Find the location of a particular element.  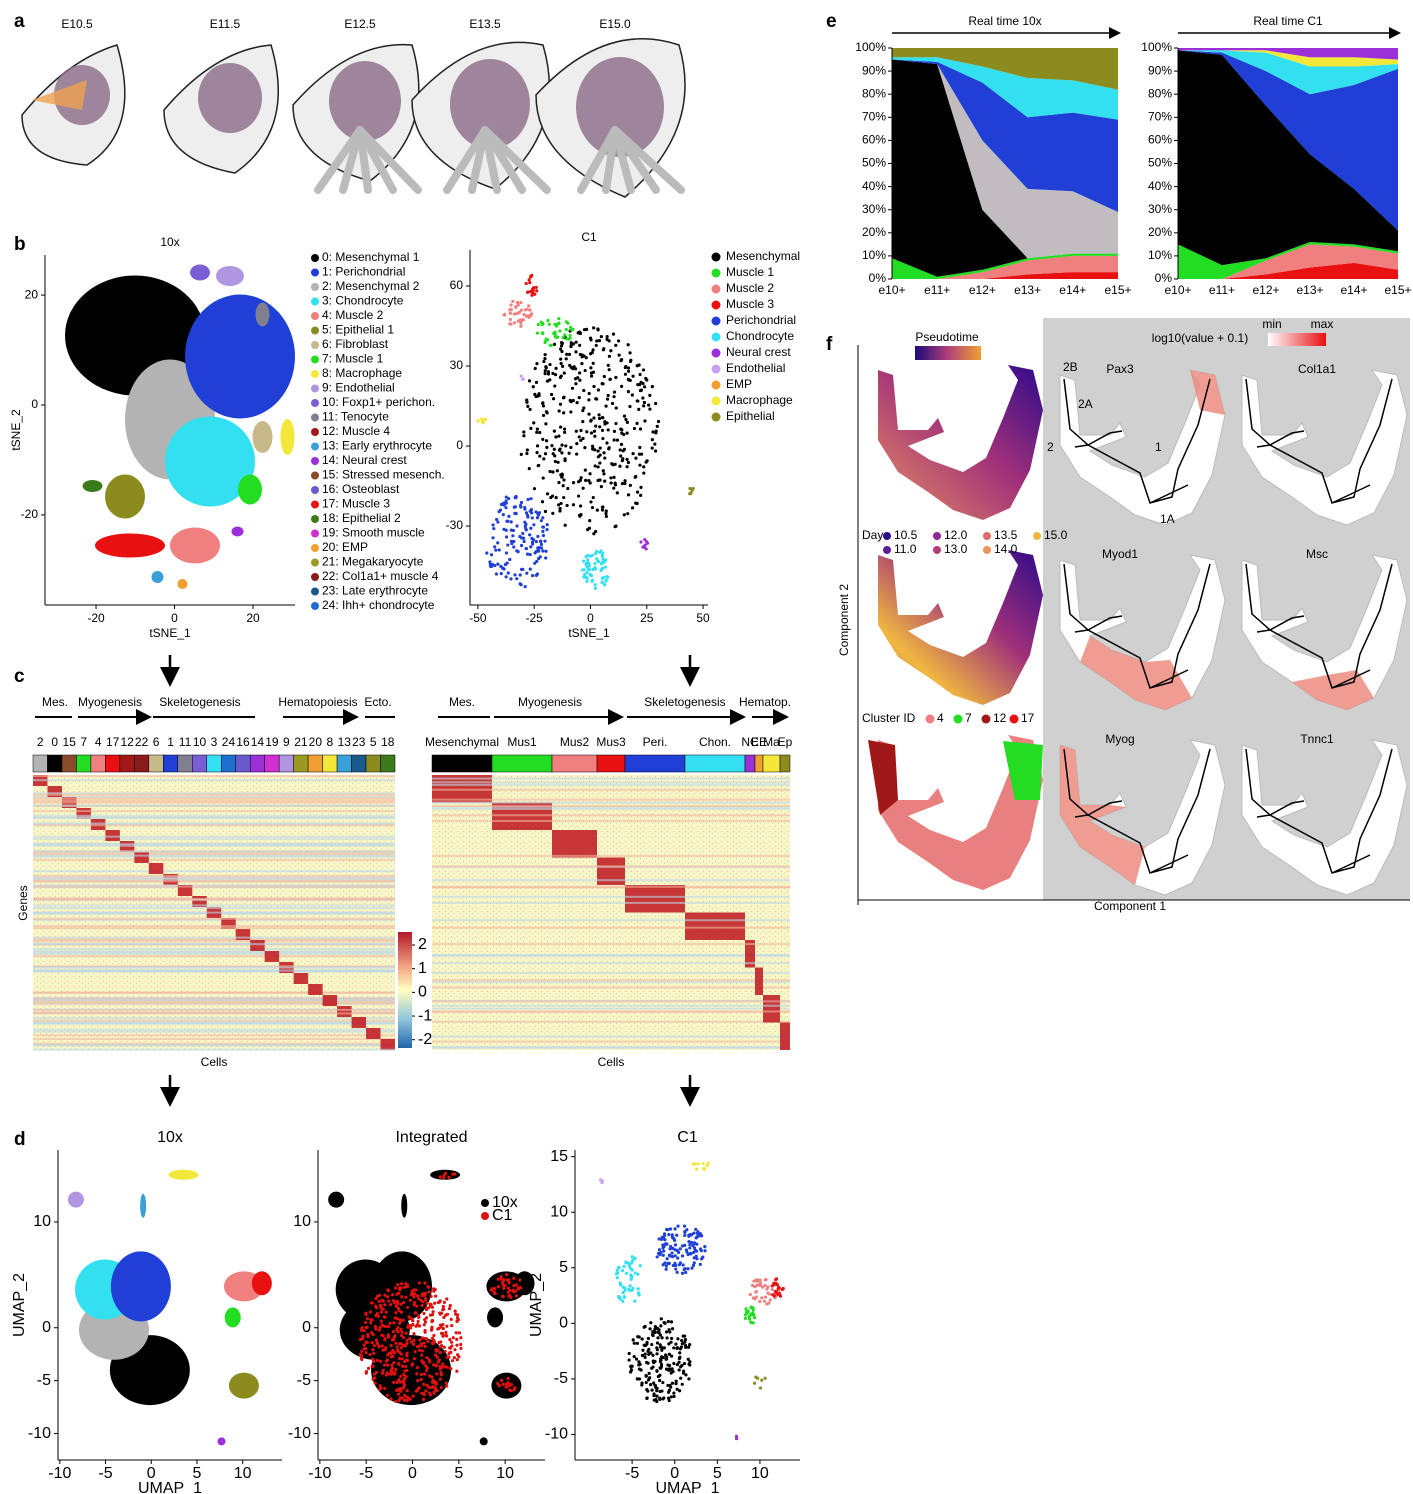

cluster-label: NC is located at coordinates (750, 742).